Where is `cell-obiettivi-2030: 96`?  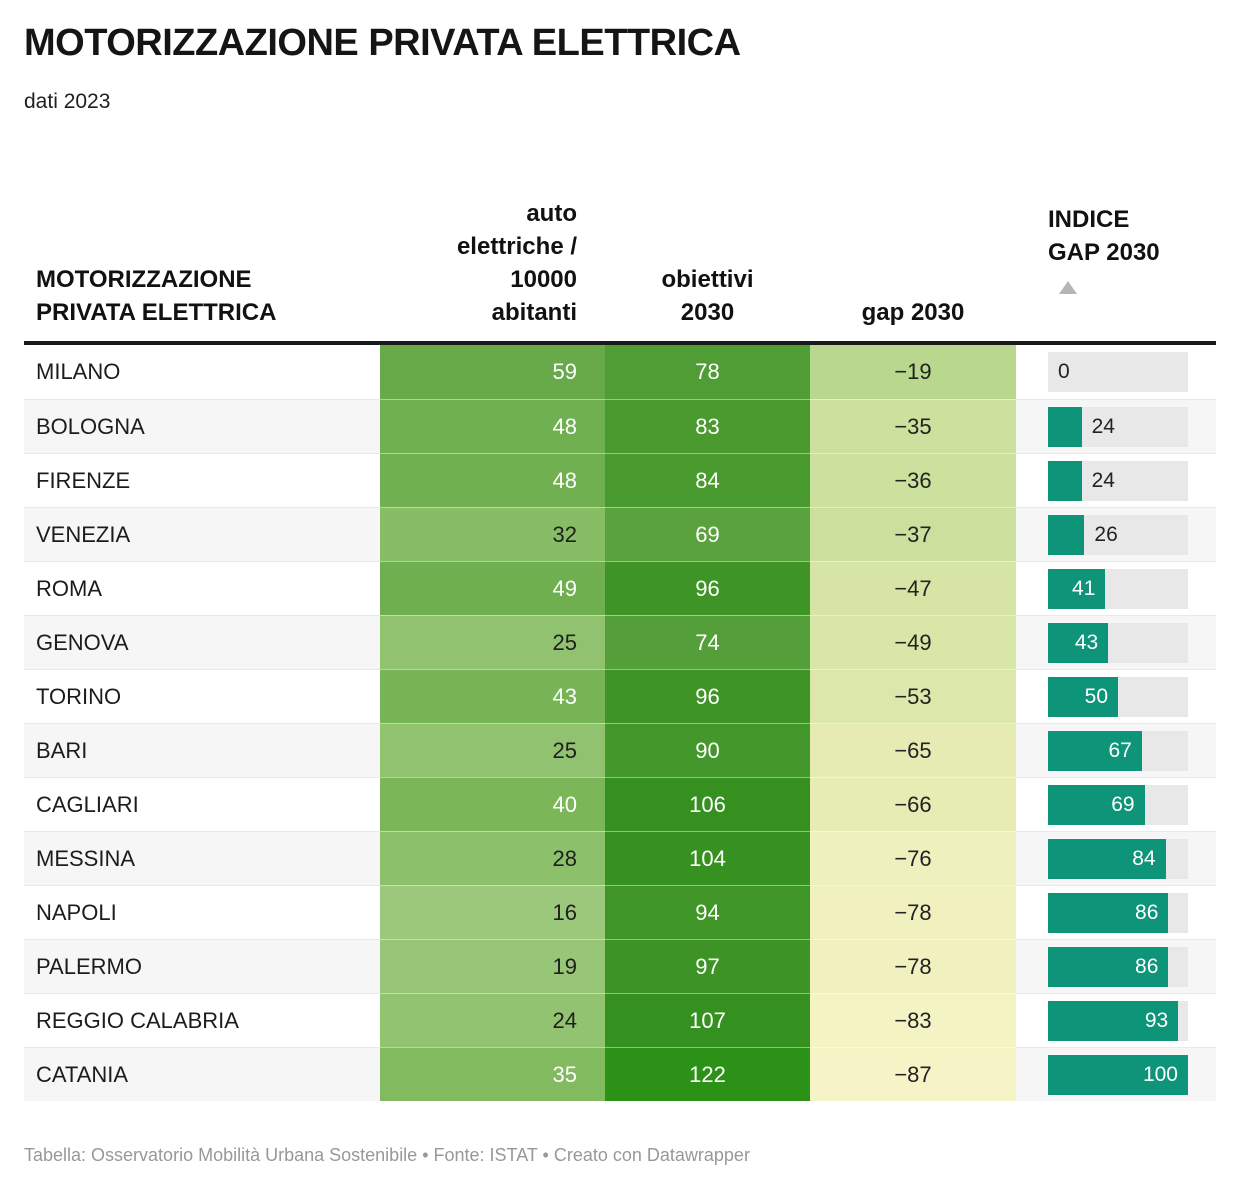
cell-obiettivi-2030: 96 is located at coordinates (707, 695).